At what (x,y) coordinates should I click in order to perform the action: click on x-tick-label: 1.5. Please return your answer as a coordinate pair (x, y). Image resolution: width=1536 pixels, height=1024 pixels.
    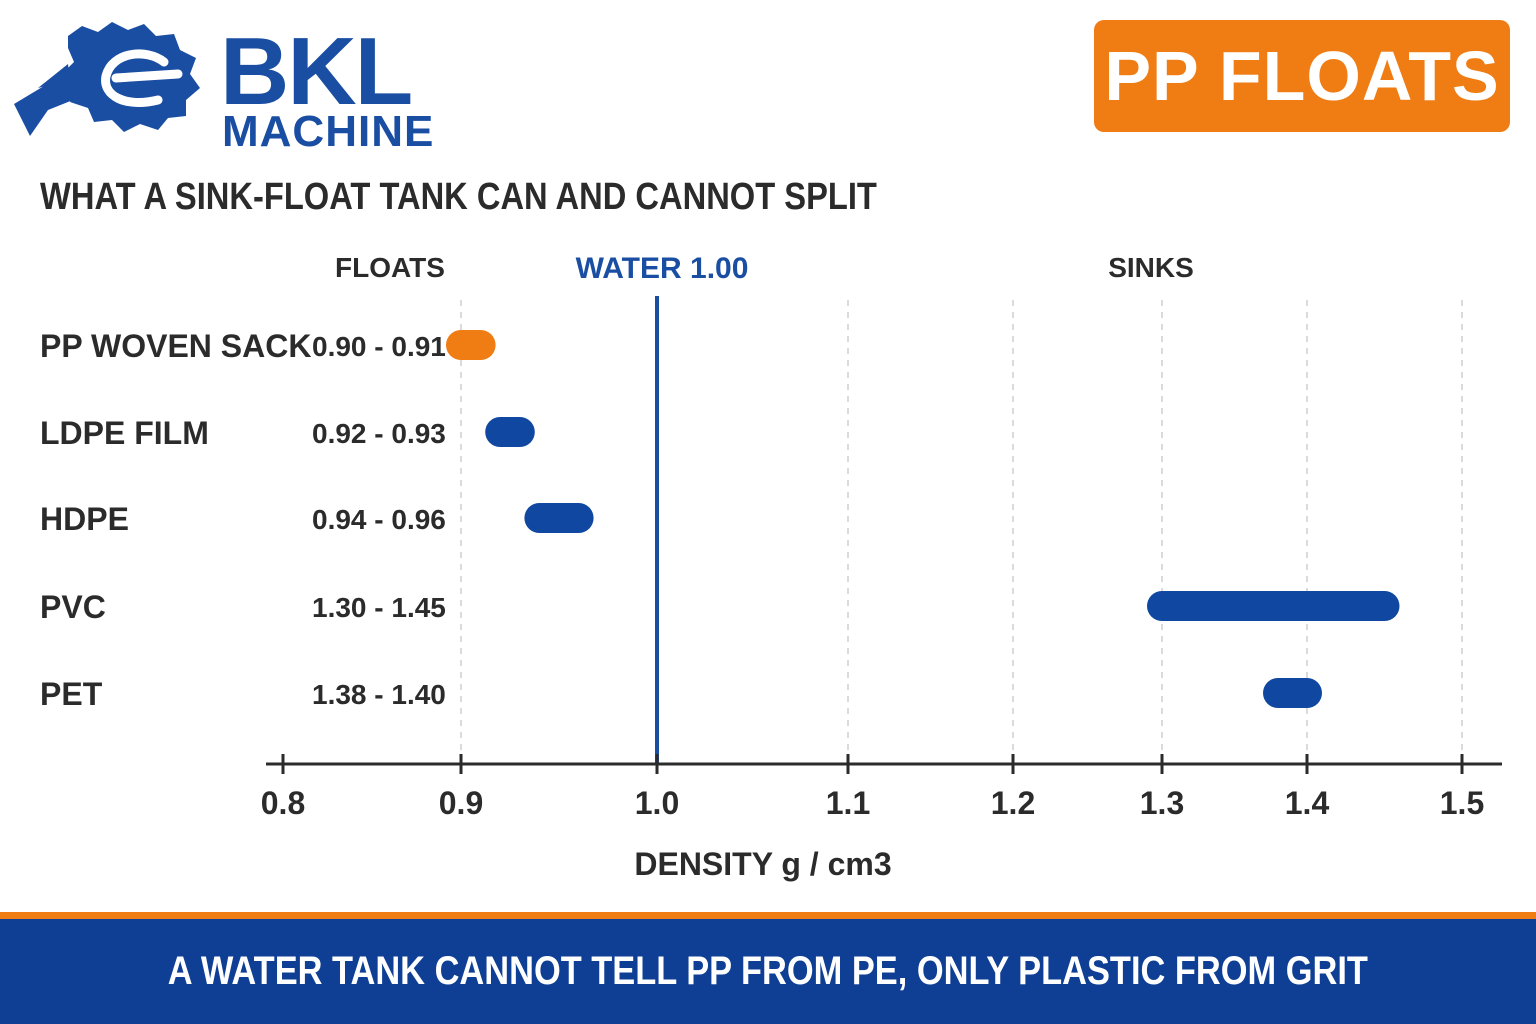
    Looking at the image, I should click on (1462, 803).